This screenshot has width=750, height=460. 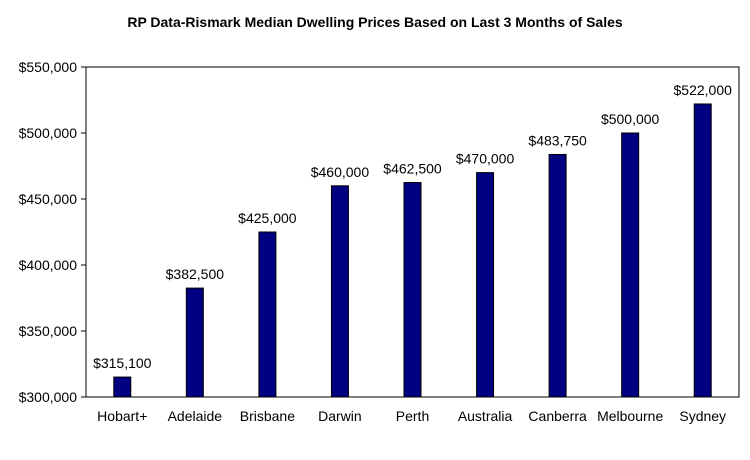 What do you see at coordinates (267, 218) in the screenshot?
I see `data-label: $425,000` at bounding box center [267, 218].